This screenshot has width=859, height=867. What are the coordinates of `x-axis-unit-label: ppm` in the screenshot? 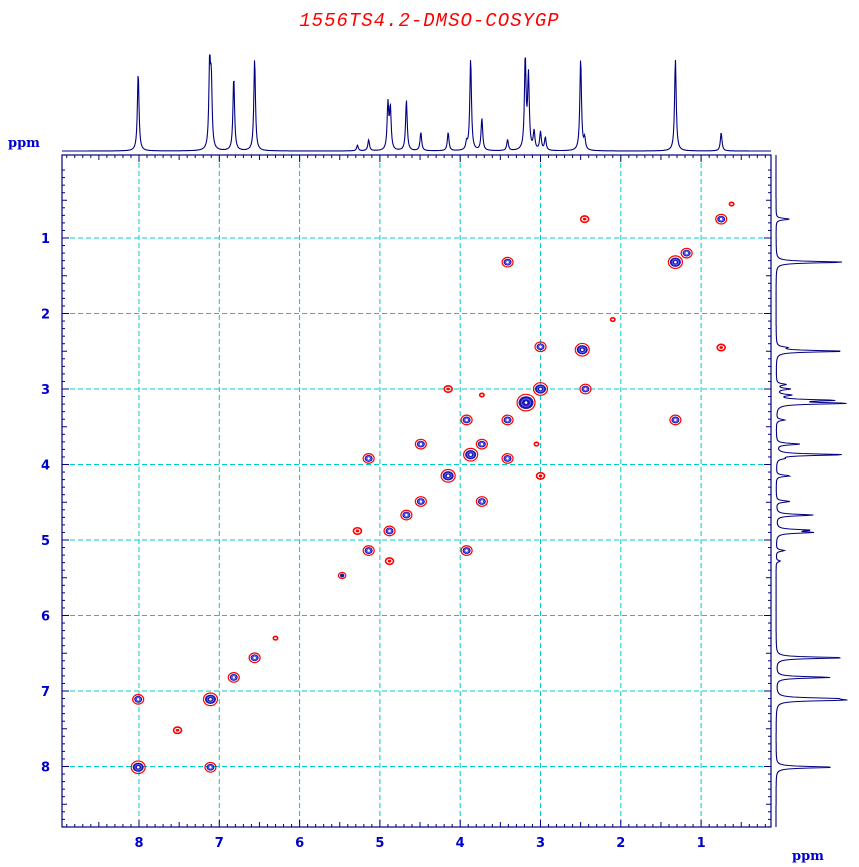 It's located at (808, 856).